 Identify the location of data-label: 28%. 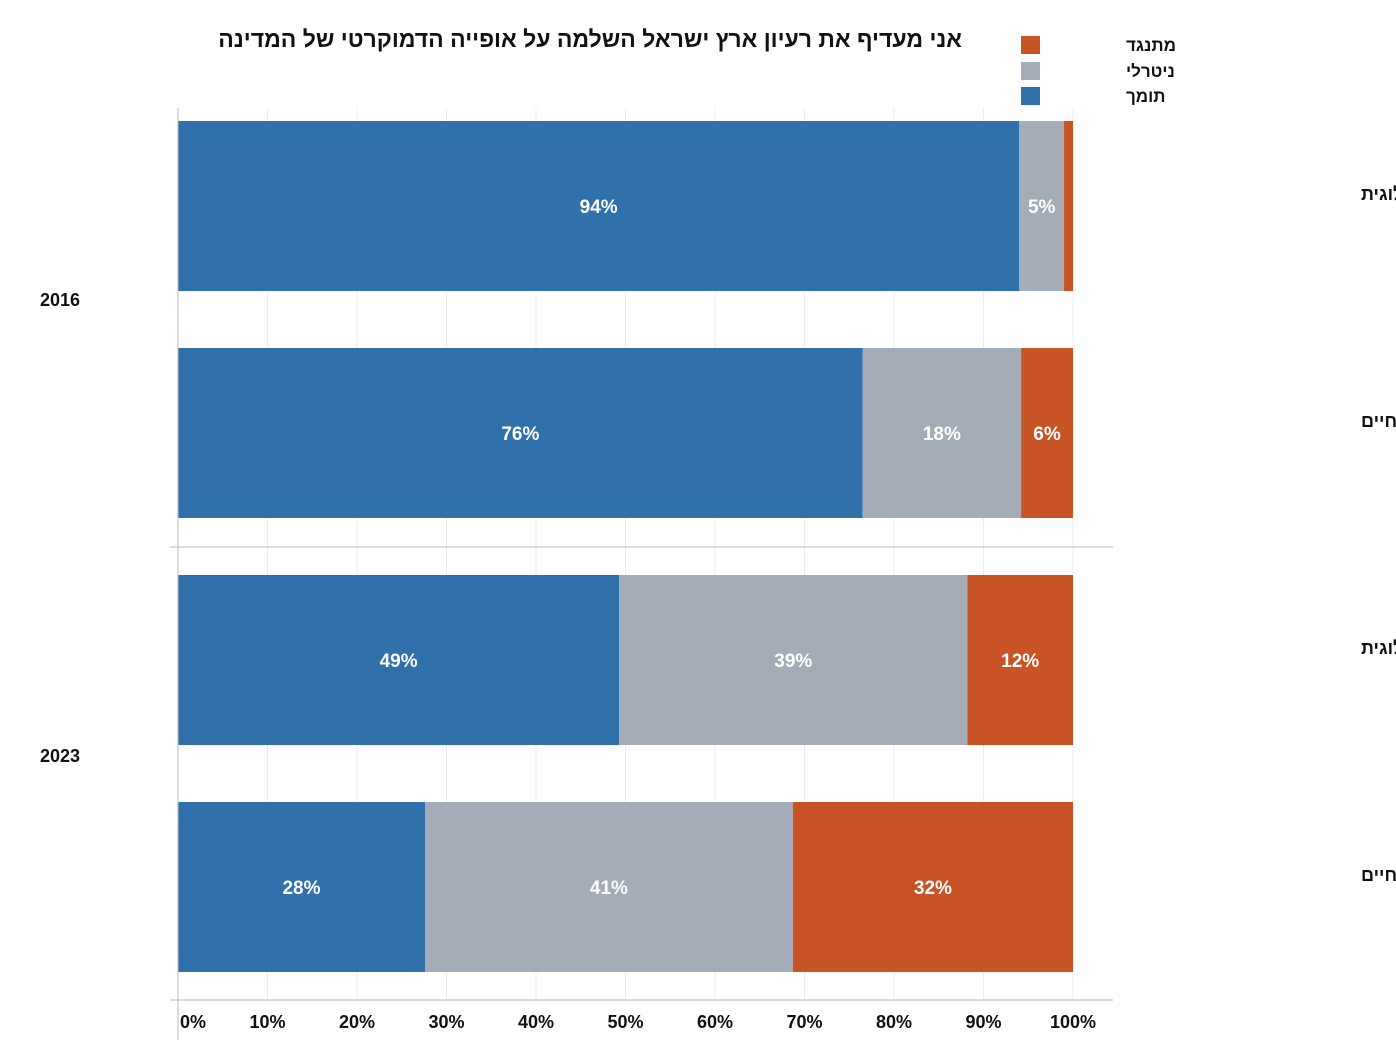
(301, 888).